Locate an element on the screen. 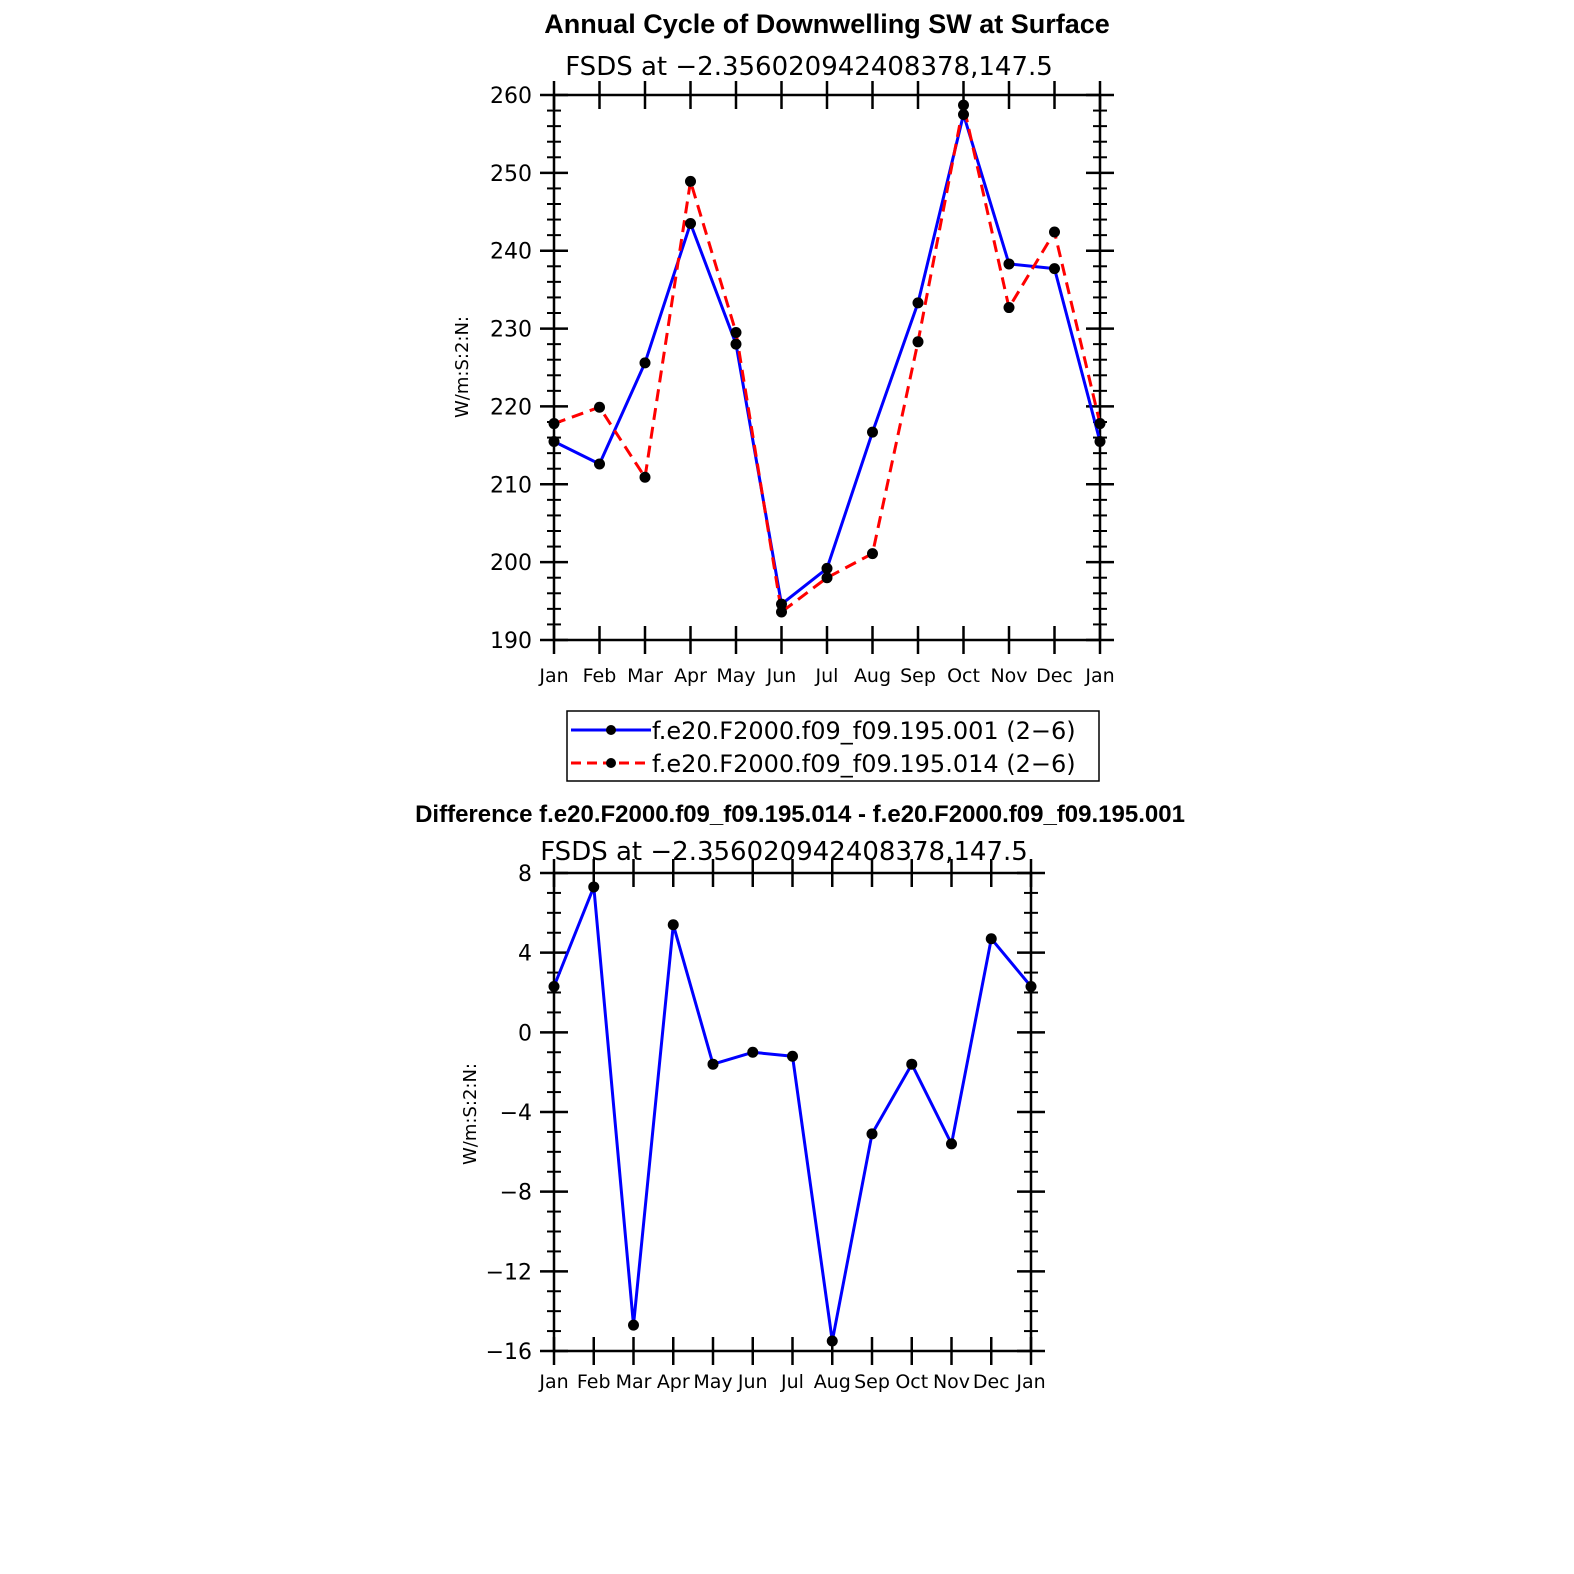  c1-ytick-label: 250 is located at coordinates (511, 174).